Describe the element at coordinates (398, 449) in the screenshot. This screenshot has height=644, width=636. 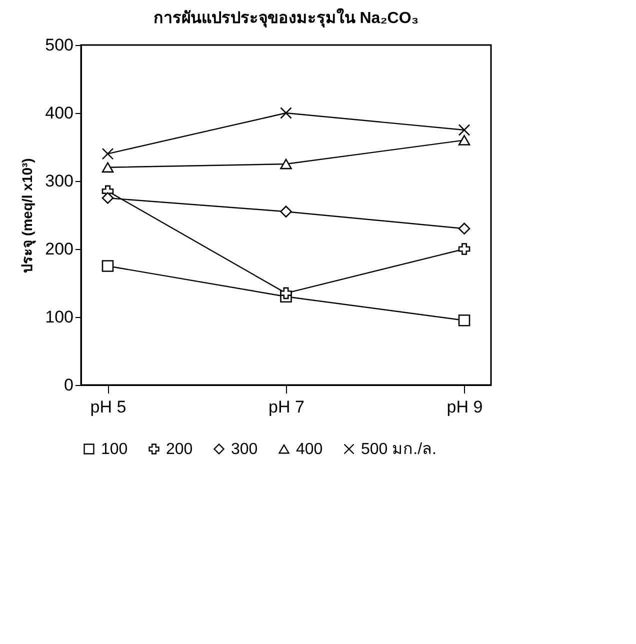
I see `legend-label: 500 มก./ล.` at that location.